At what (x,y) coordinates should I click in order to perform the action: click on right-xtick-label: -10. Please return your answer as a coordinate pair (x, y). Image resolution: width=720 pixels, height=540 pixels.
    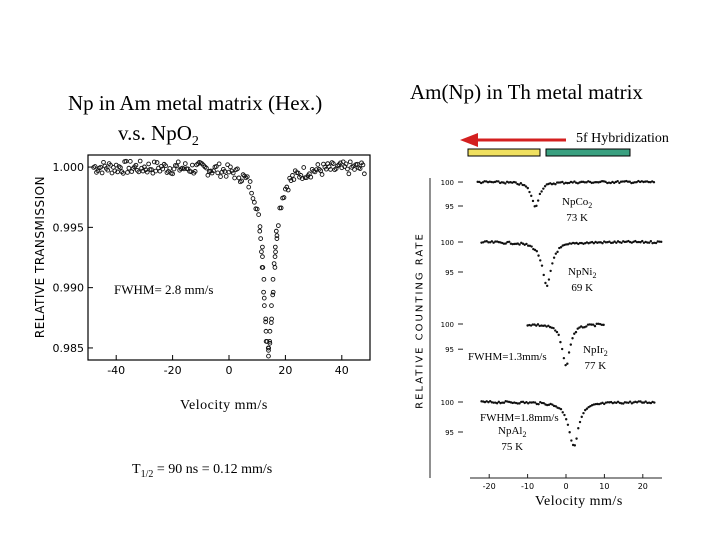
    Looking at the image, I should click on (527, 486).